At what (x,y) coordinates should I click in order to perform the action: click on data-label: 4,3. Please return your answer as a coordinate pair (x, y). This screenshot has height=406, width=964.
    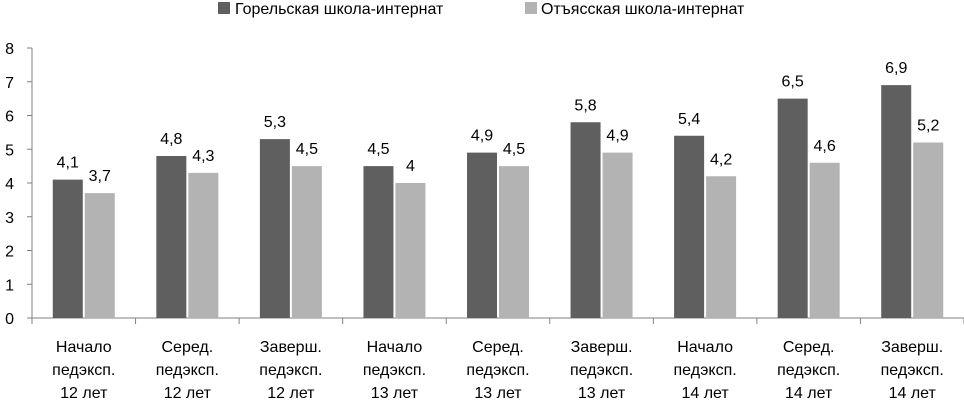
    Looking at the image, I should click on (203, 156).